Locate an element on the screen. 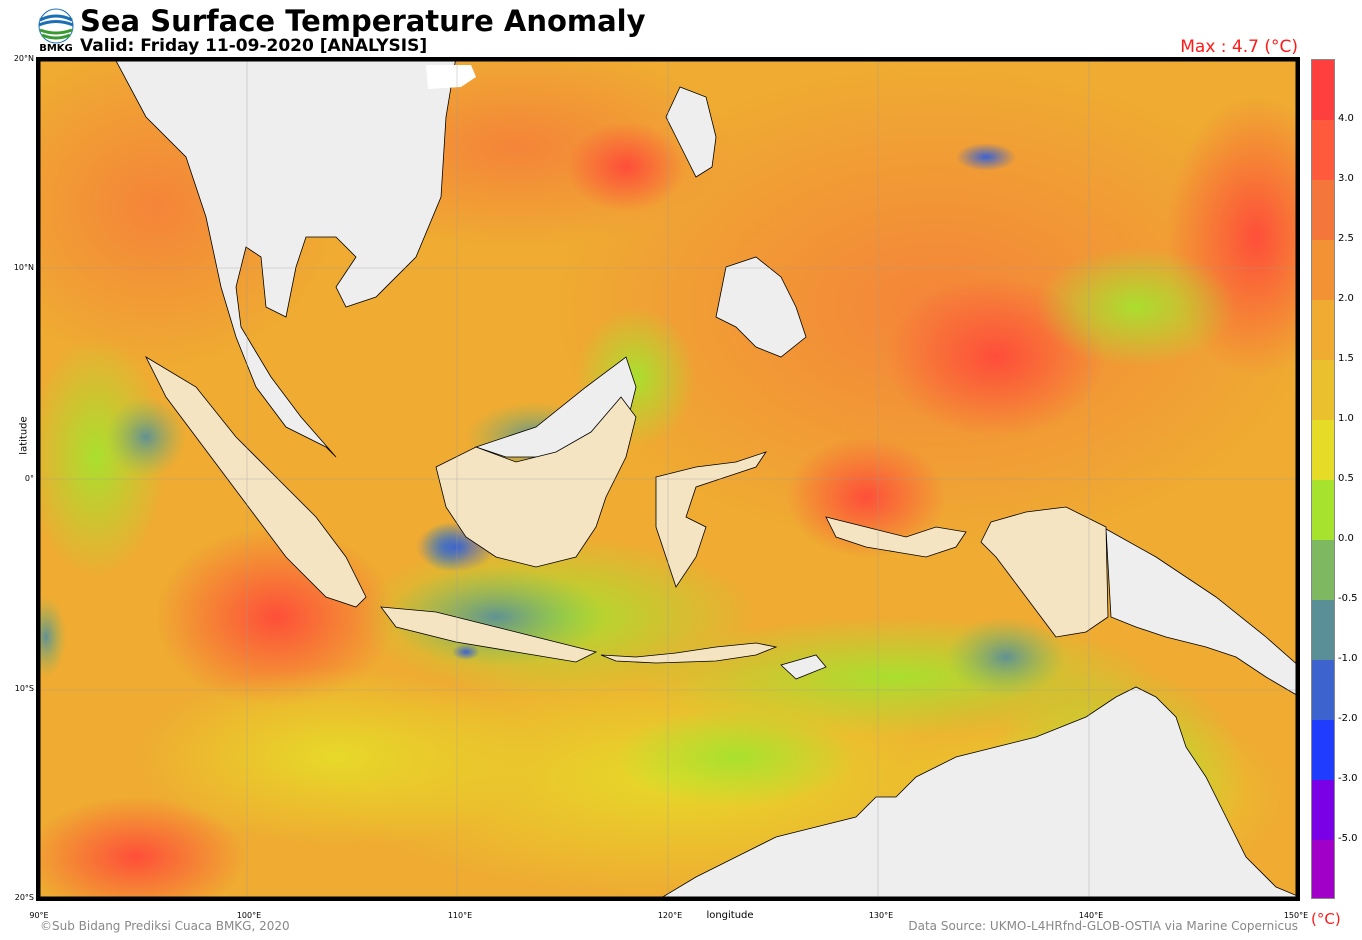 The image size is (1362, 940). lon-tick-label: 90°E is located at coordinates (39, 915).